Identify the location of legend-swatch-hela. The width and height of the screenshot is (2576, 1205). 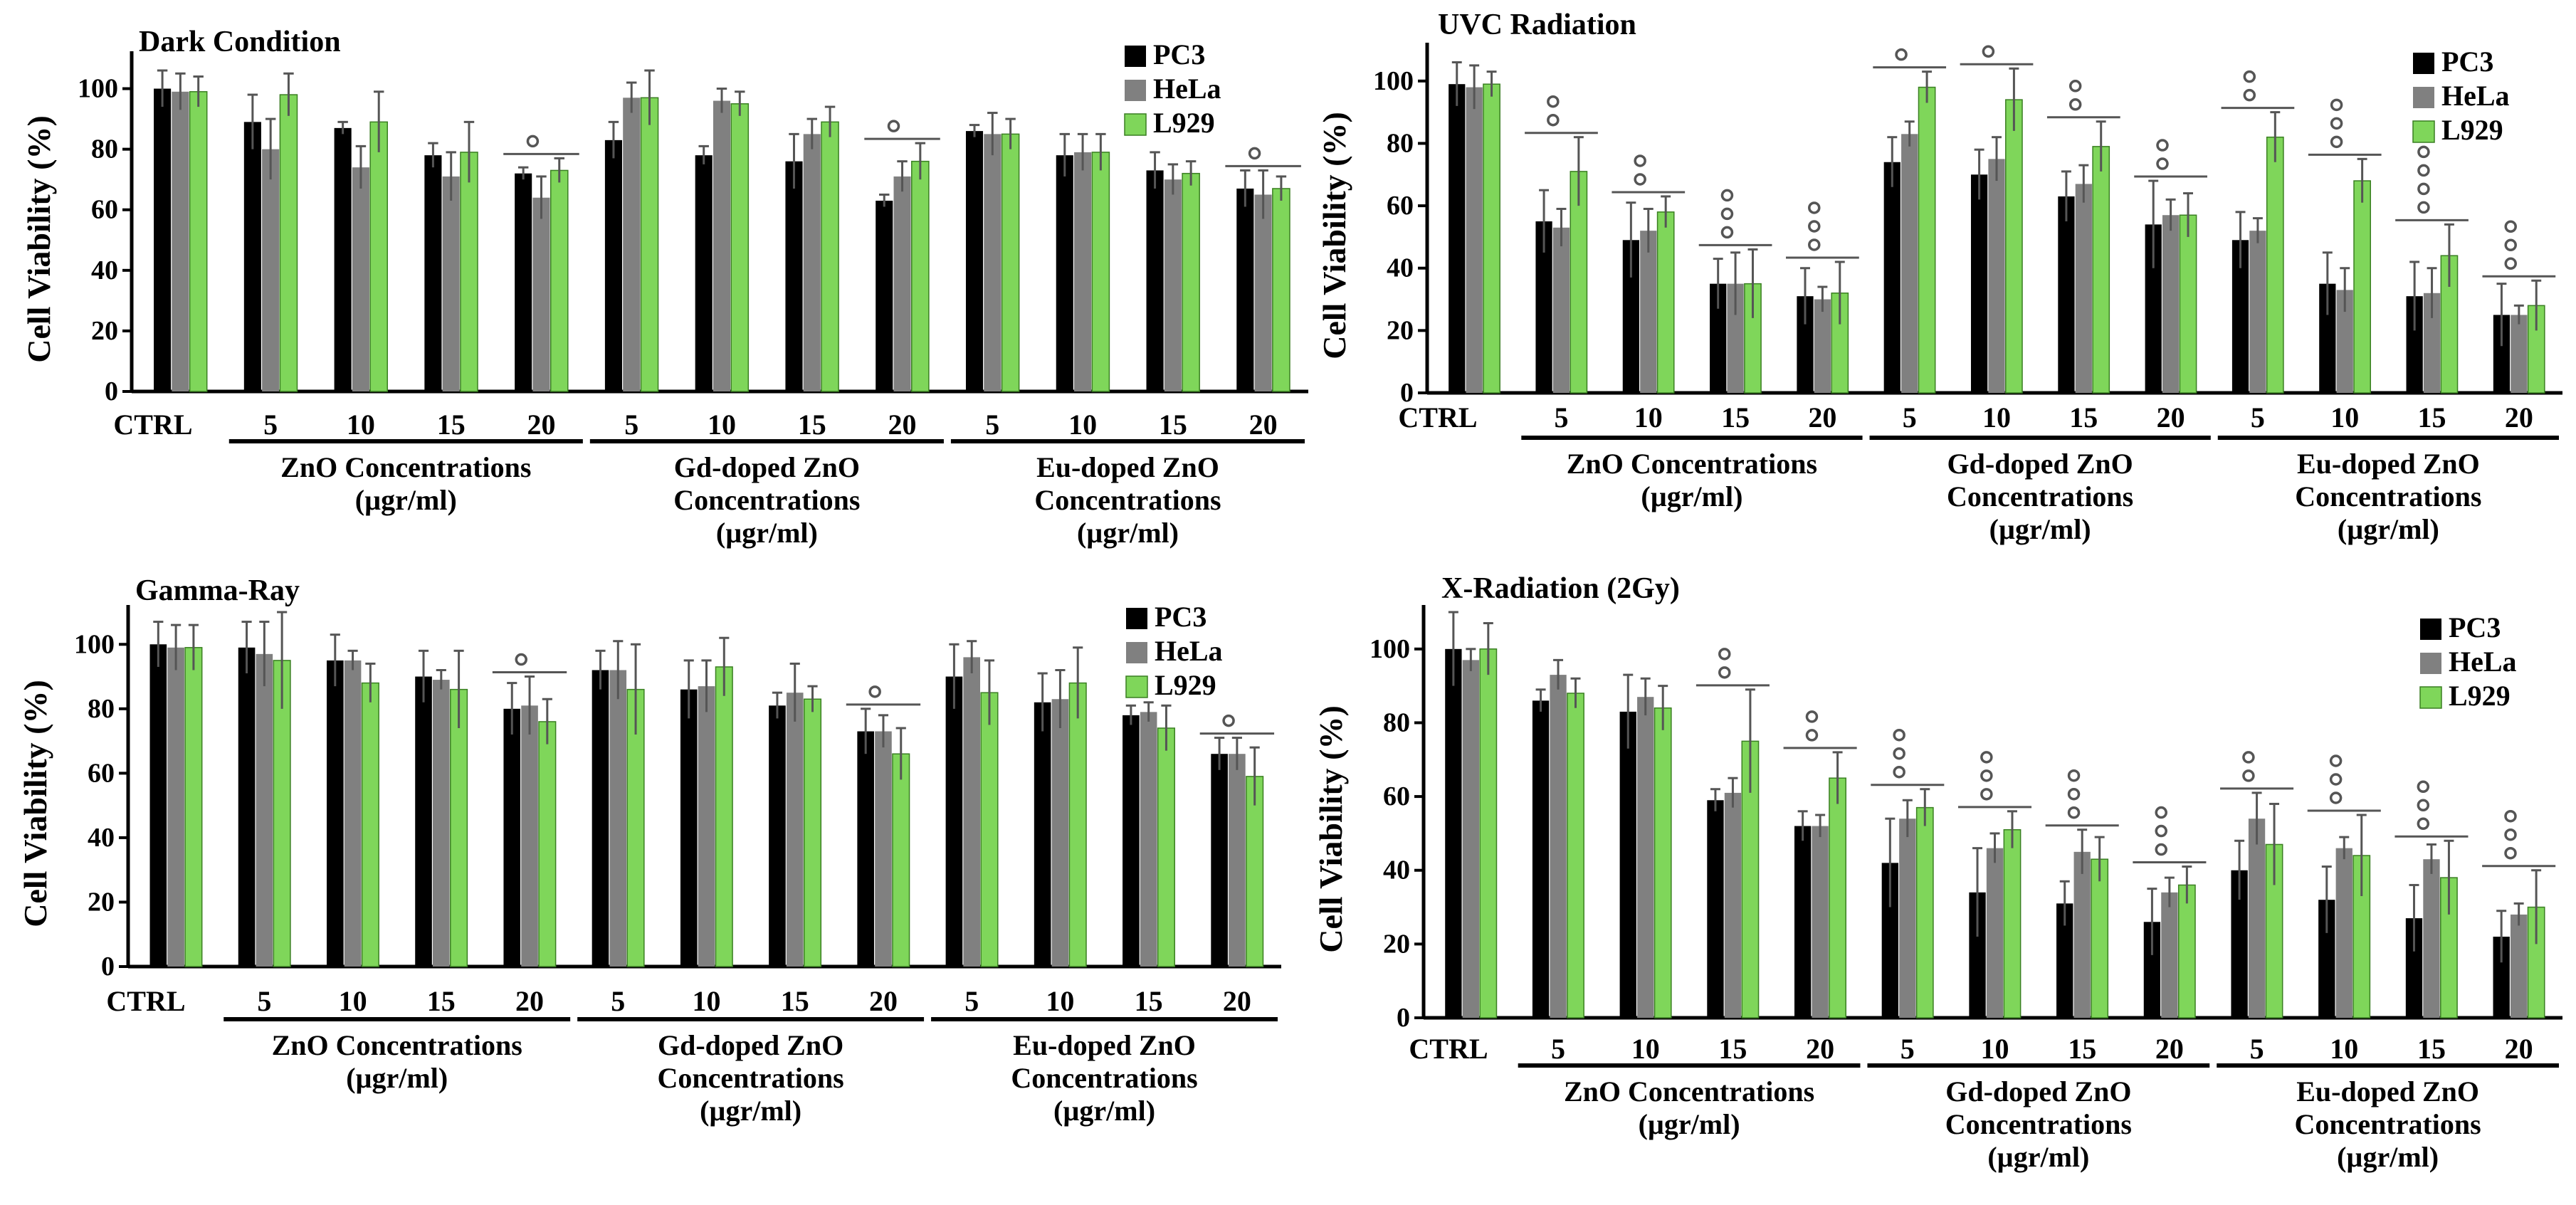
(2423, 97).